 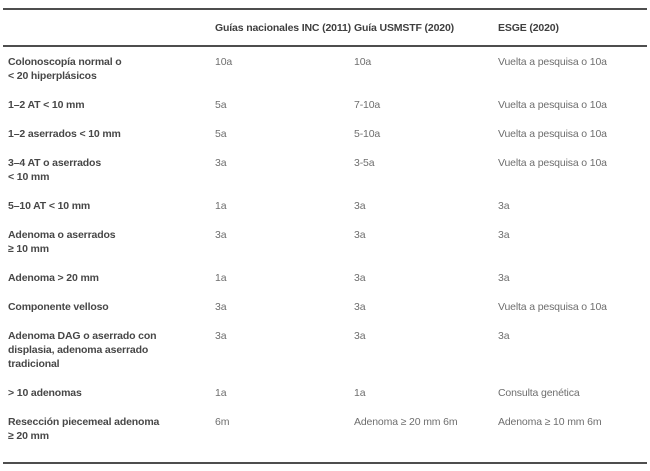 I want to click on header-rule, so click(x=325, y=46).